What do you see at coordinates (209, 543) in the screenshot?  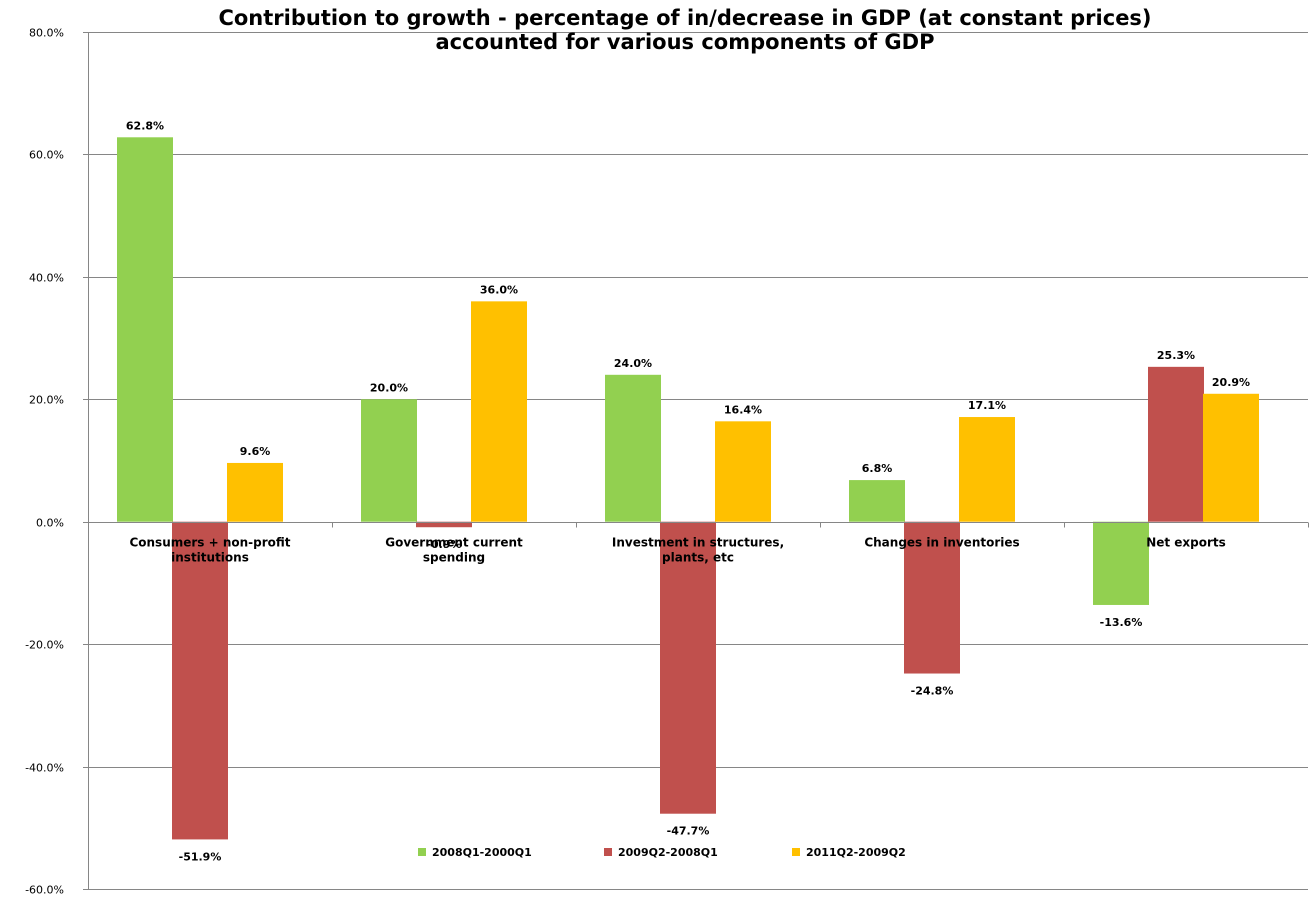 I see `x-tick-label: Consumers + non-profit` at bounding box center [209, 543].